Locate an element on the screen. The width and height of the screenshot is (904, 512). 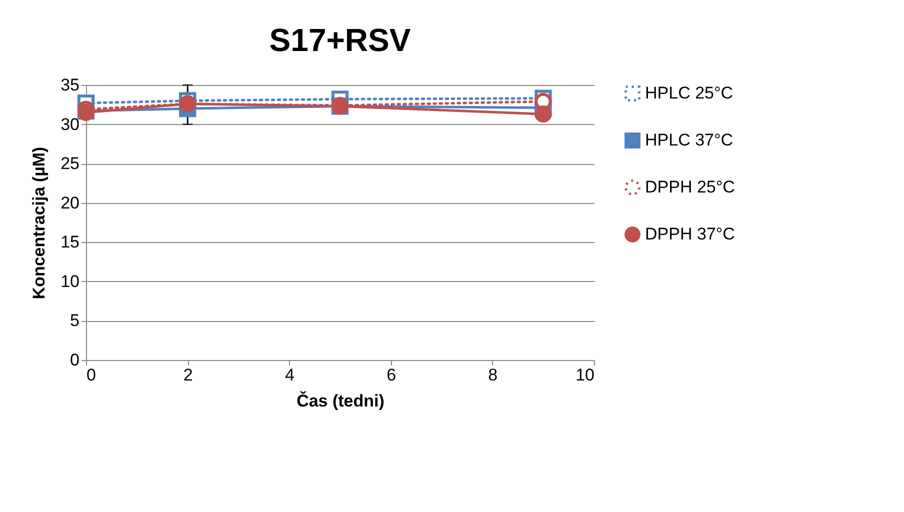
x-axis-title: Čas (tedni) is located at coordinates (340, 400).